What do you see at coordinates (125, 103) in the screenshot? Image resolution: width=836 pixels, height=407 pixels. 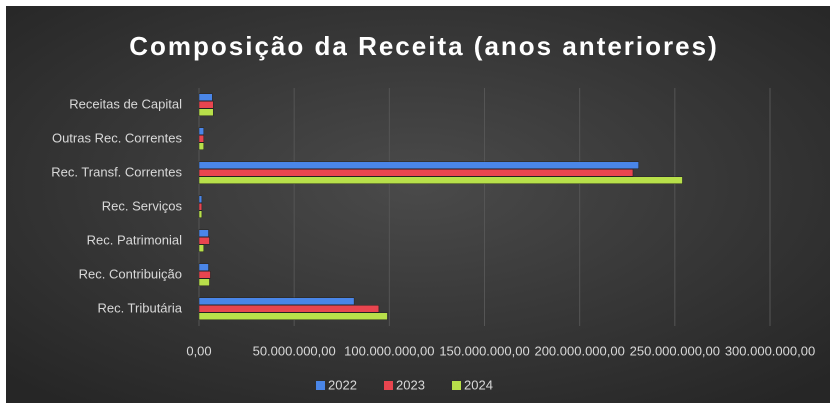 I see `y-tick-label: Receitas de Capital` at bounding box center [125, 103].